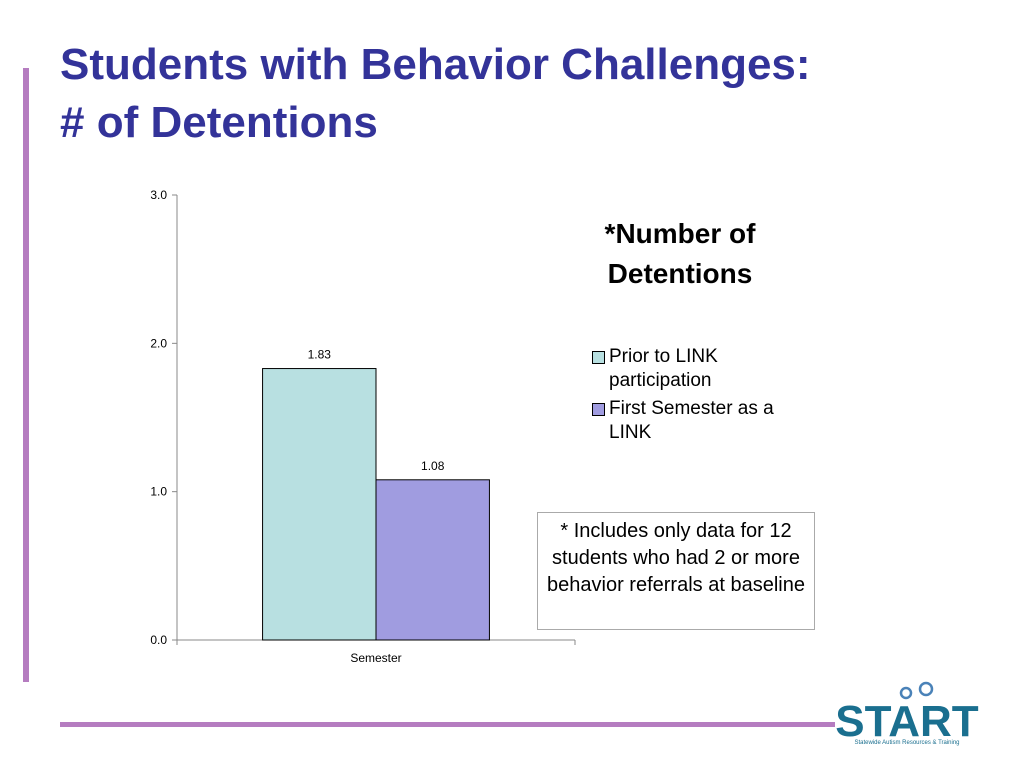 The image size is (1024, 768). I want to click on y-tick-label: 3.0, so click(158, 195).